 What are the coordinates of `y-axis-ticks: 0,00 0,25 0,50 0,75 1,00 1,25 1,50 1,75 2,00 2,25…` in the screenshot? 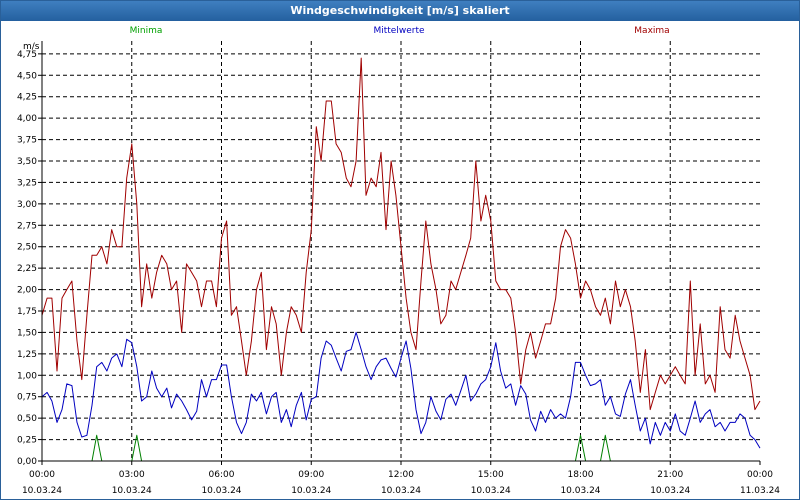 It's located at (29, 258).